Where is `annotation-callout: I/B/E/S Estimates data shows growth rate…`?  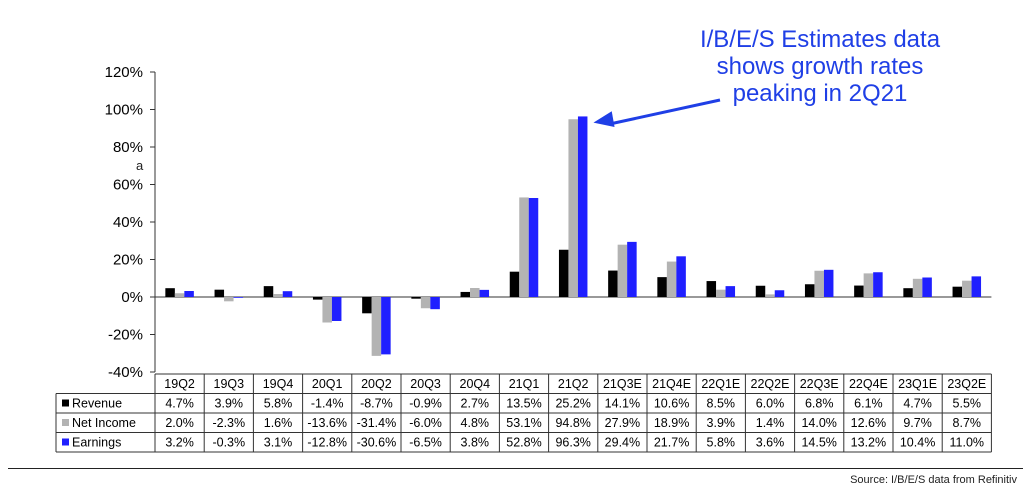 annotation-callout: I/B/E/S Estimates data shows growth rate… is located at coordinates (820, 66).